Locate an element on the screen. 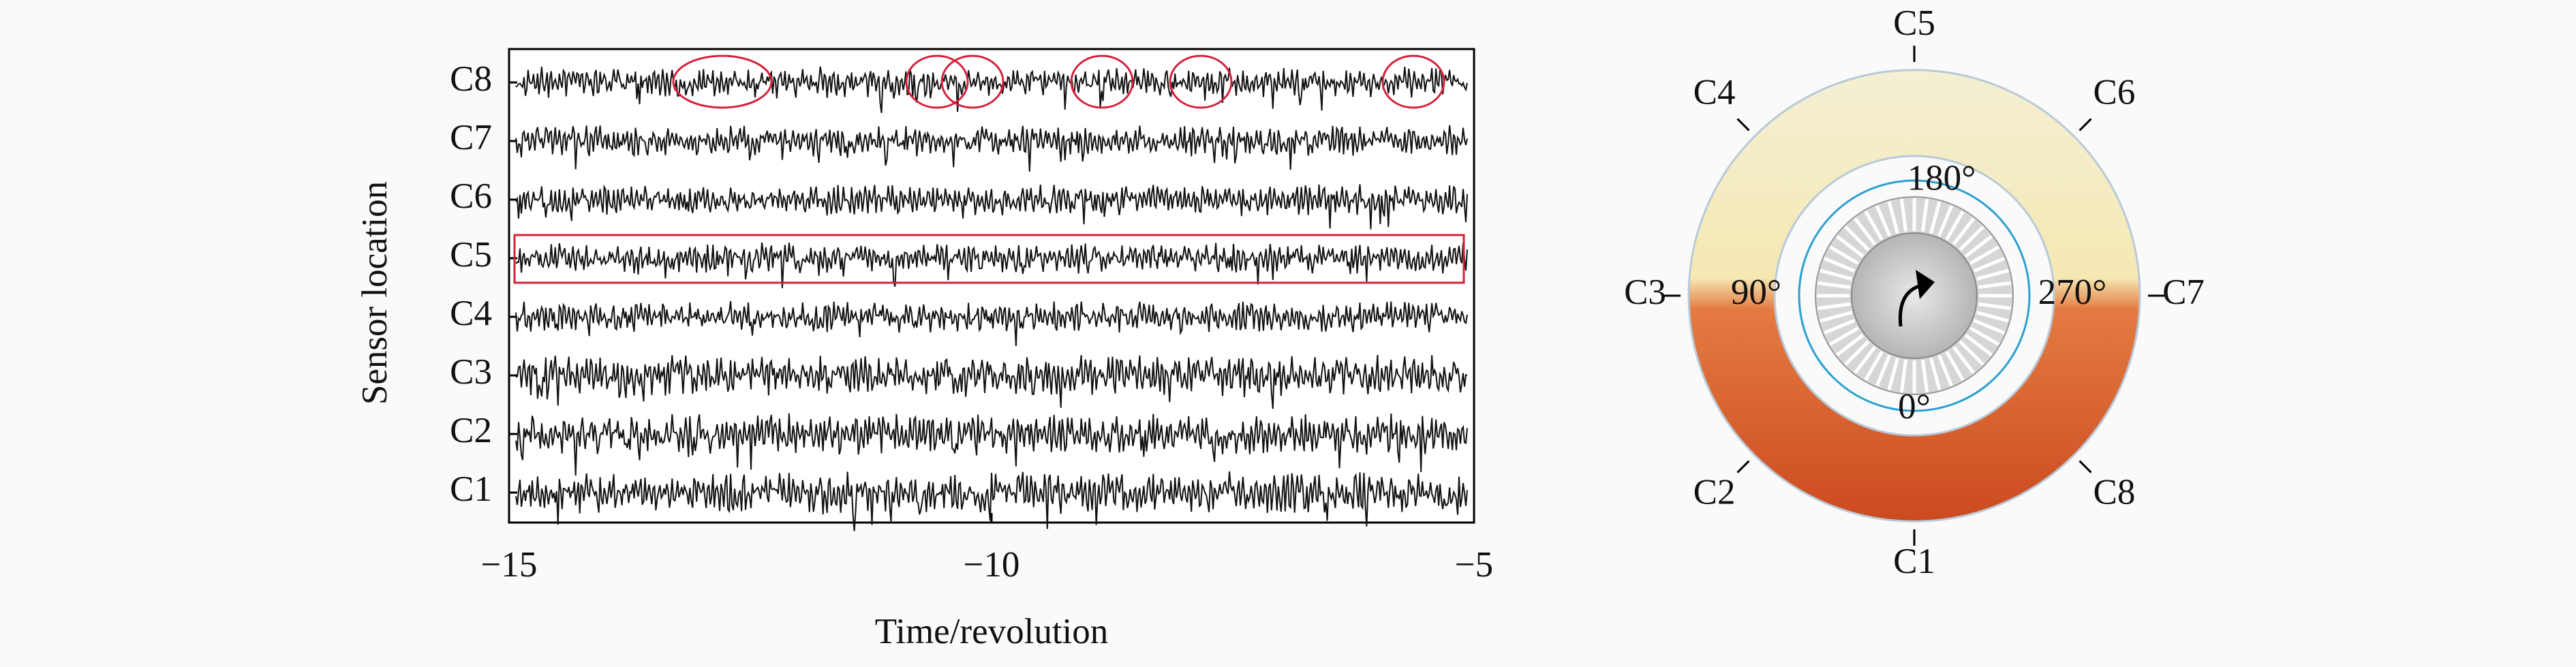  sensor-label: C7 is located at coordinates (2183, 292).